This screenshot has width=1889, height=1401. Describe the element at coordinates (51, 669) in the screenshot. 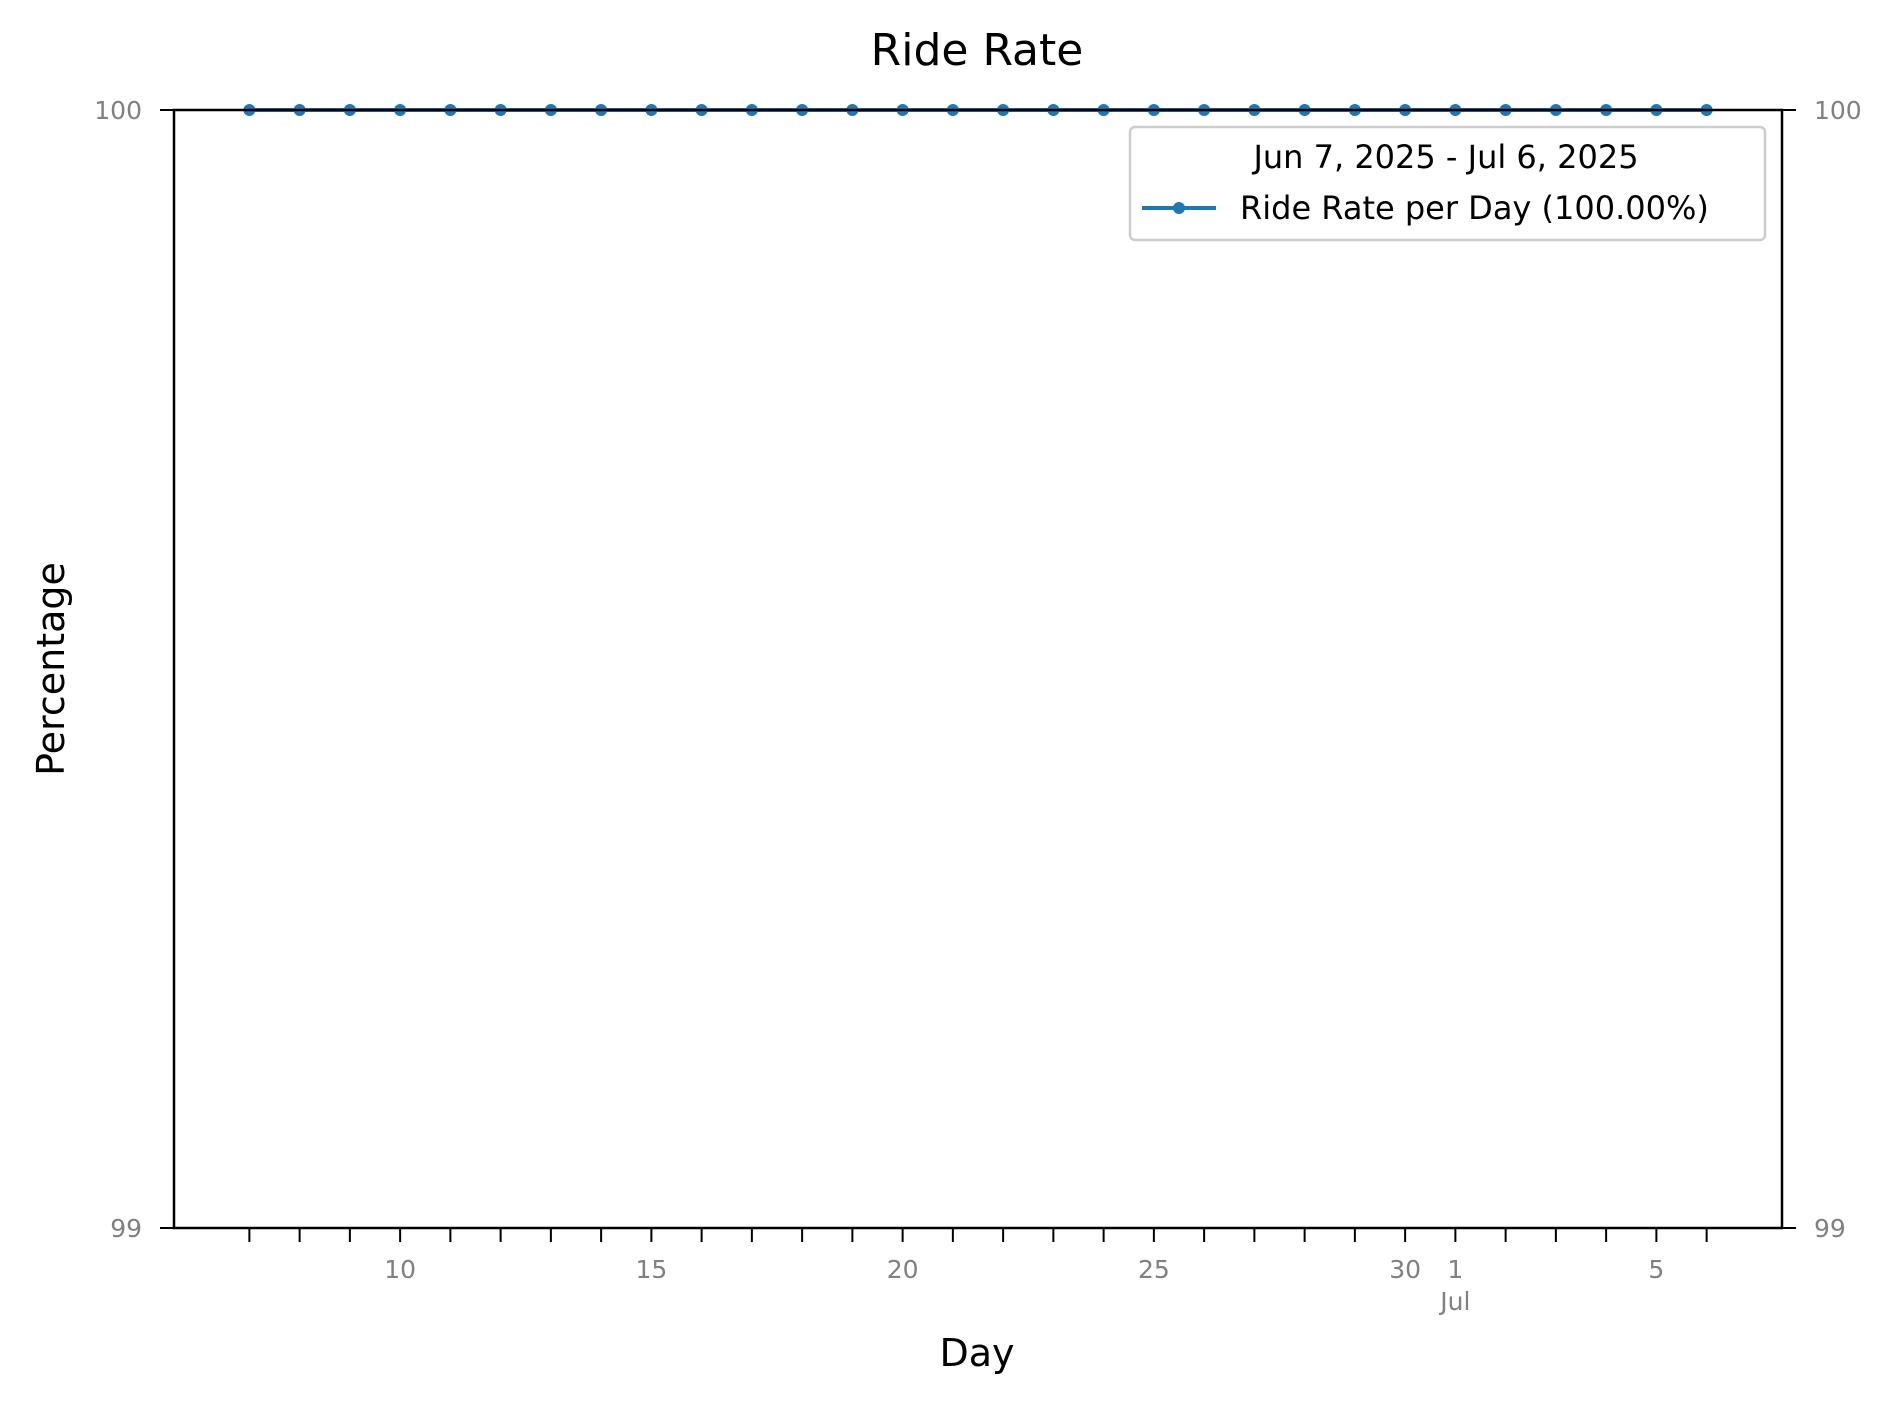

I see `y-axis-label: Percentage` at that location.